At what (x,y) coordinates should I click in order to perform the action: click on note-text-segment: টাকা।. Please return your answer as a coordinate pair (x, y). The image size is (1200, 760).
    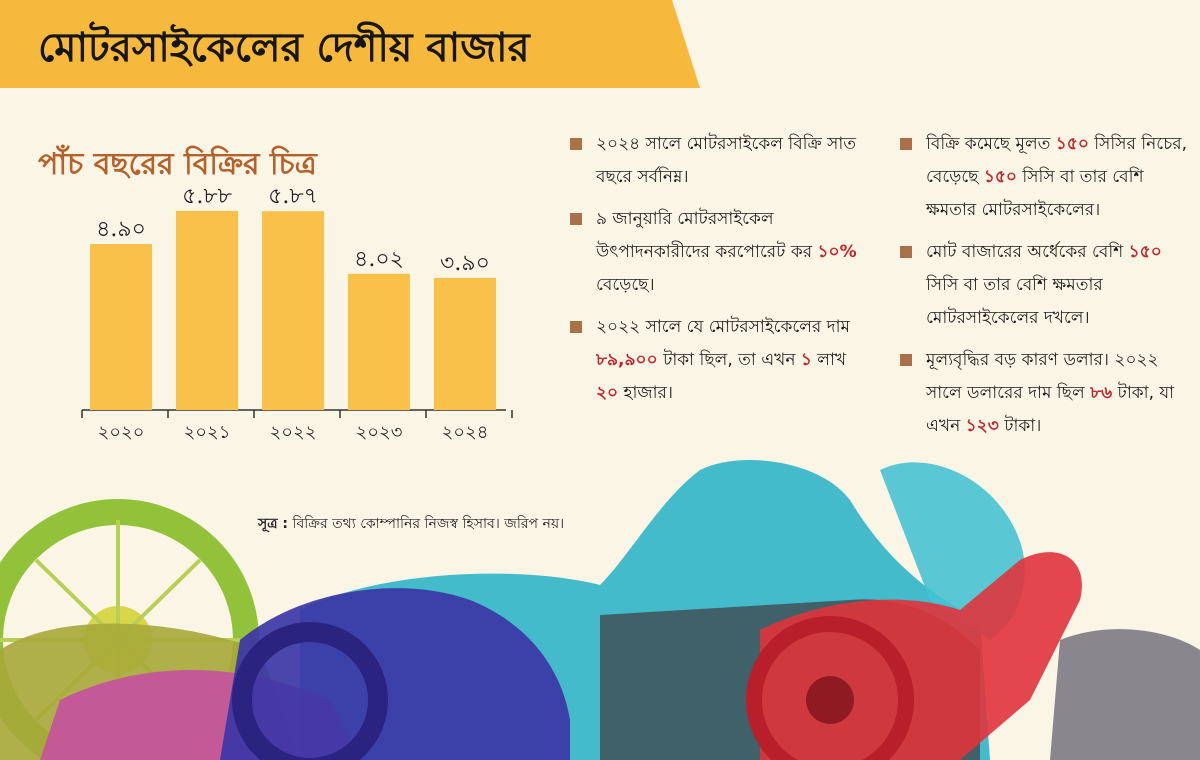
    Looking at the image, I should click on (1020, 426).